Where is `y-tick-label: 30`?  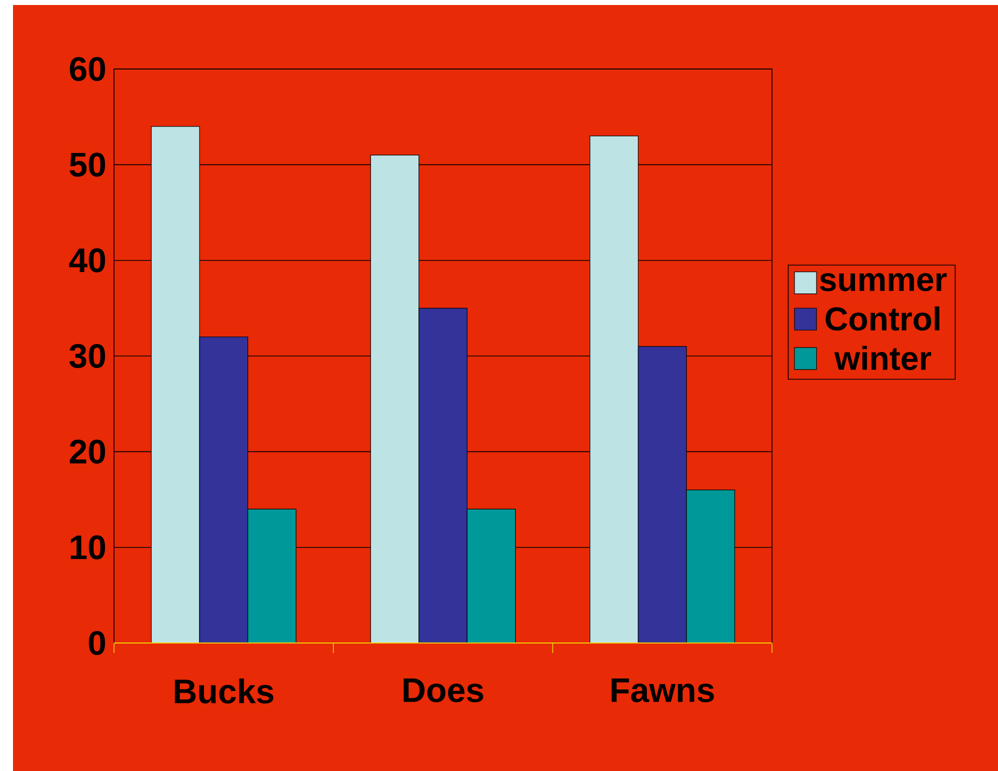 y-tick-label: 30 is located at coordinates (87, 356).